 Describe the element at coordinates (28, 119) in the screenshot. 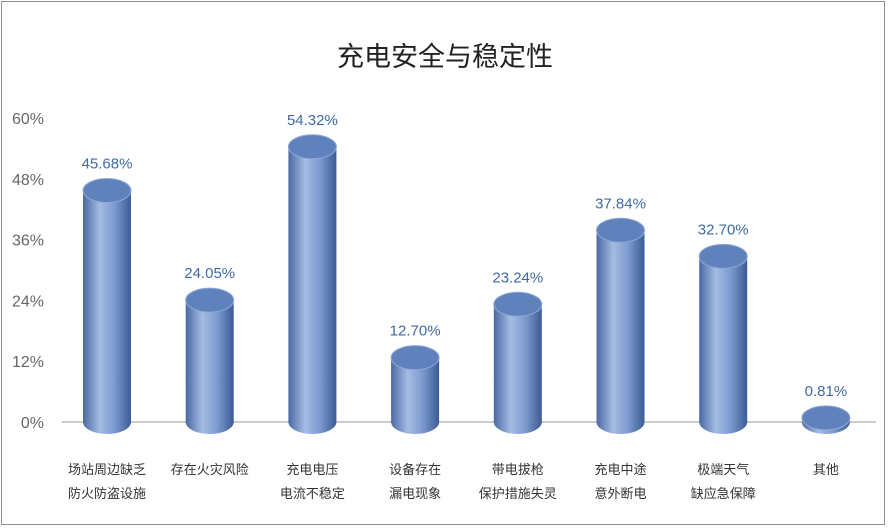

I see `y-tick-label: 60%` at that location.